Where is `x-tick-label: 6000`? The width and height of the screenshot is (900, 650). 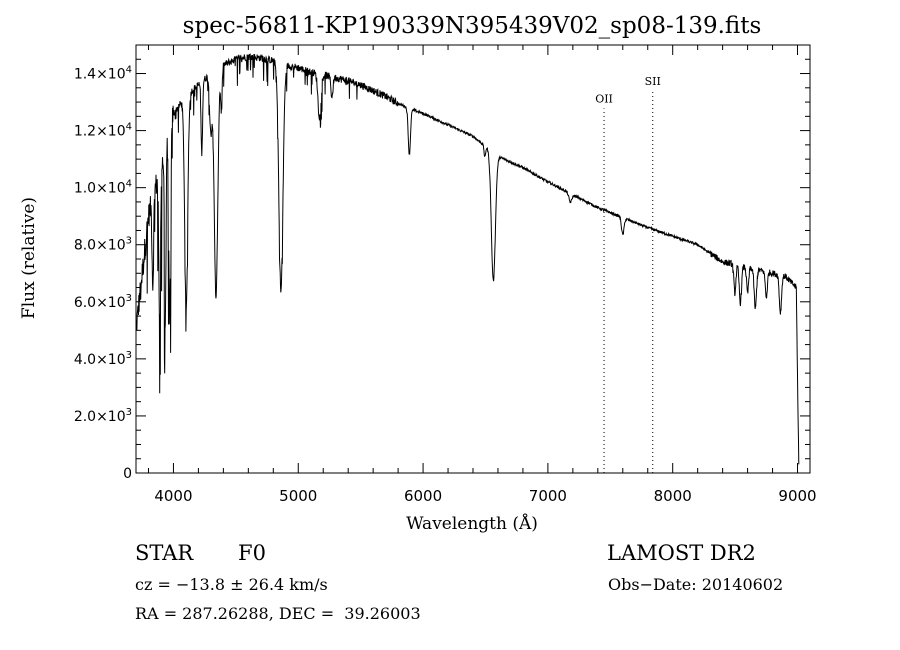 x-tick-label: 6000 is located at coordinates (423, 496).